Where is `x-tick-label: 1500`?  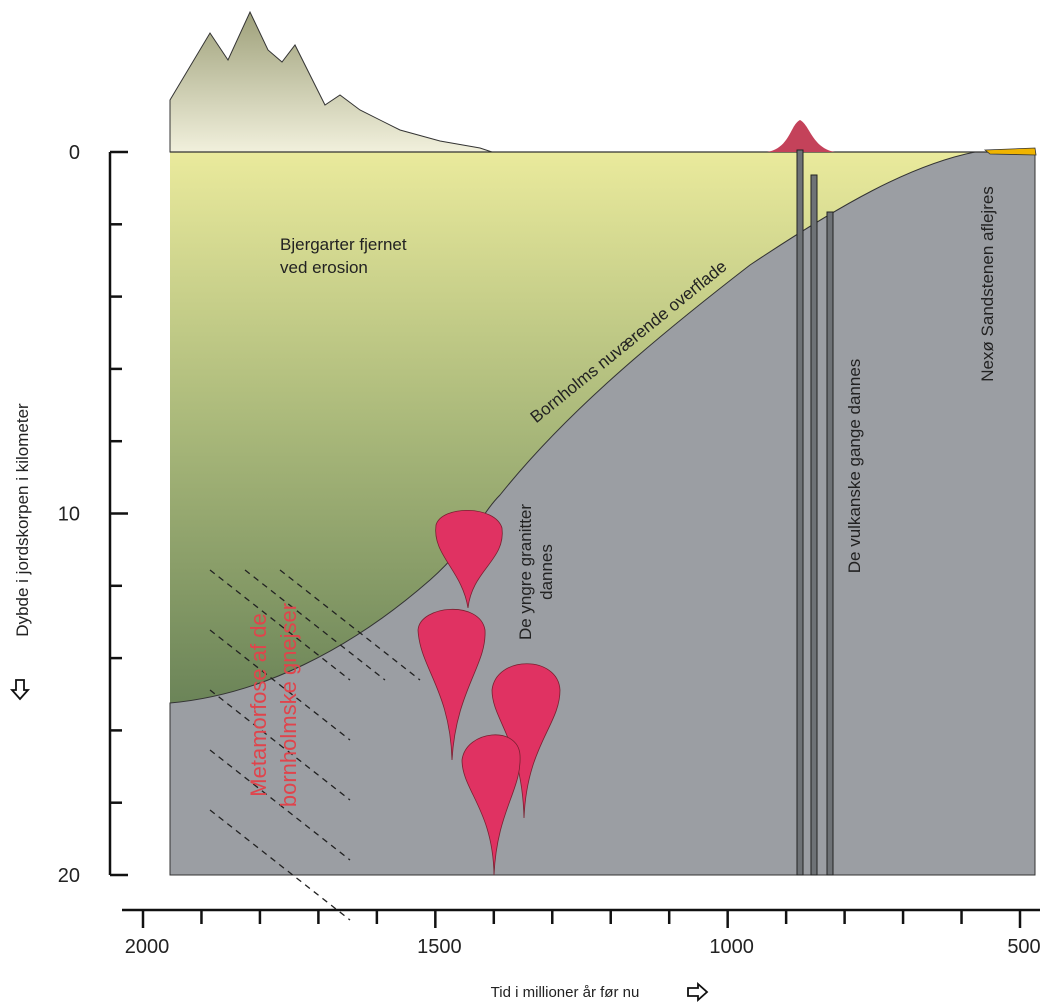
x-tick-label: 1500 is located at coordinates (439, 947).